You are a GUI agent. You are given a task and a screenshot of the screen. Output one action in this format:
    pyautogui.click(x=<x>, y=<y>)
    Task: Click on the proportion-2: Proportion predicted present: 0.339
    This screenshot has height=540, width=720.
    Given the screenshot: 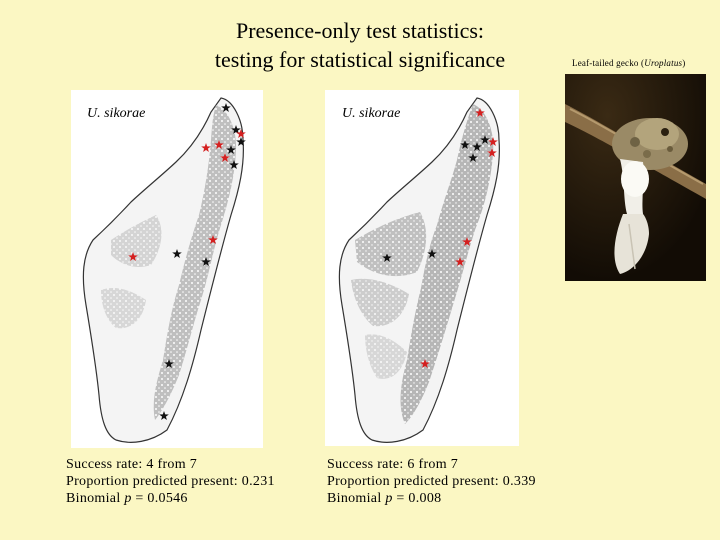 What is the action you would take?
    pyautogui.click(x=431, y=481)
    